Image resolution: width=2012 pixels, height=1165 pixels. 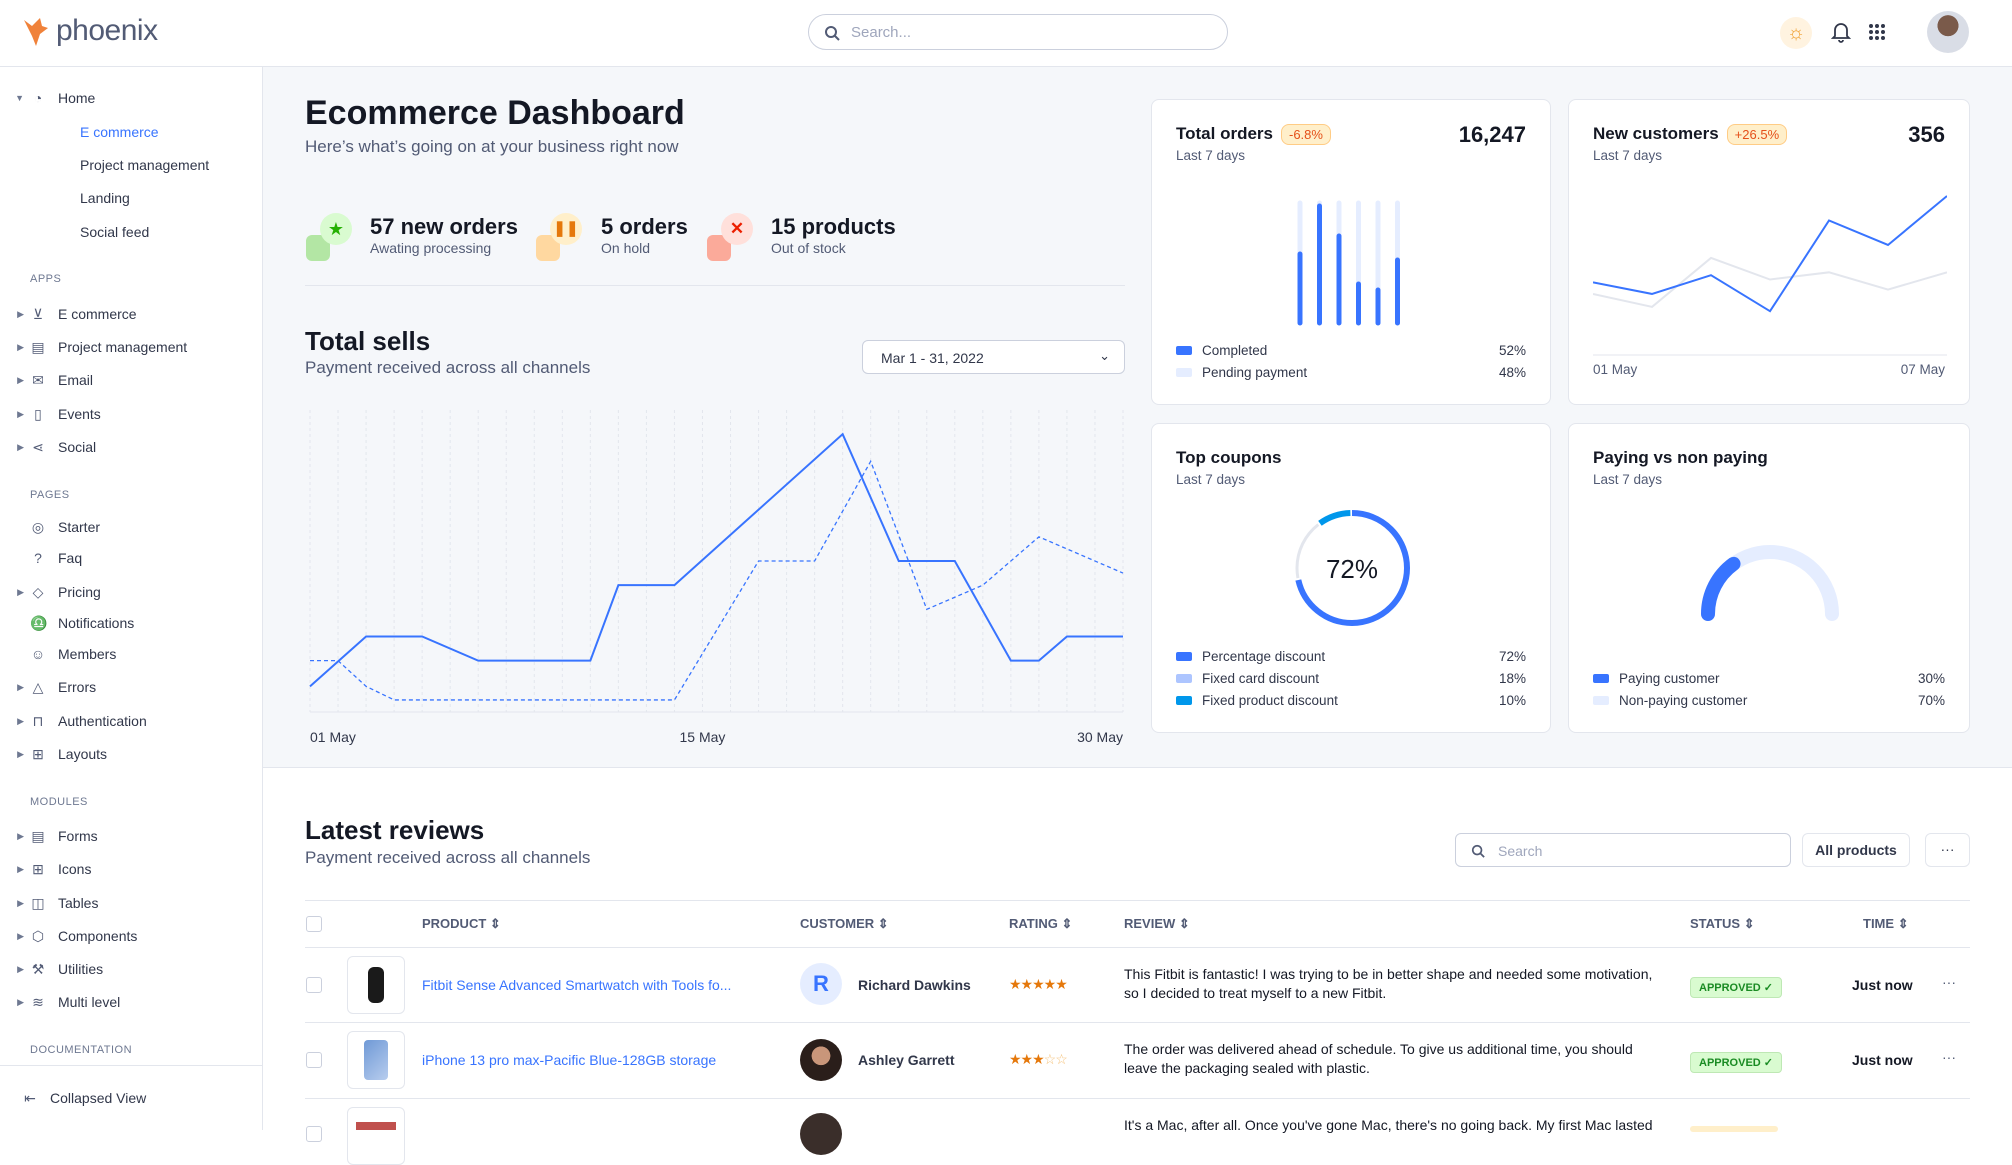 What do you see at coordinates (1224, 133) in the screenshot?
I see `card-title-text: Total orders` at bounding box center [1224, 133].